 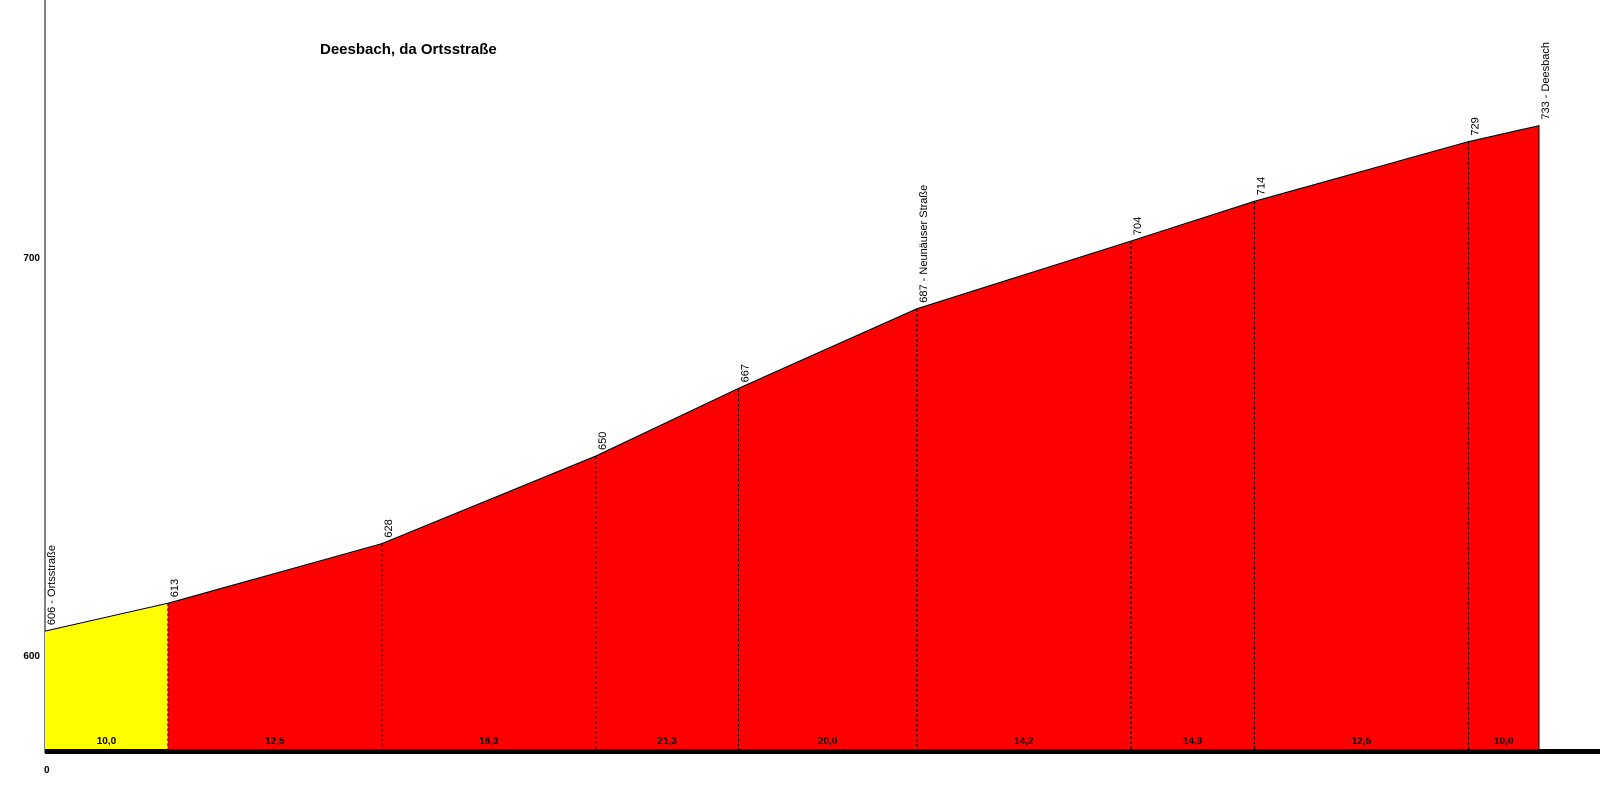 What do you see at coordinates (31, 258) in the screenshot?
I see `y-tick-label: 700` at bounding box center [31, 258].